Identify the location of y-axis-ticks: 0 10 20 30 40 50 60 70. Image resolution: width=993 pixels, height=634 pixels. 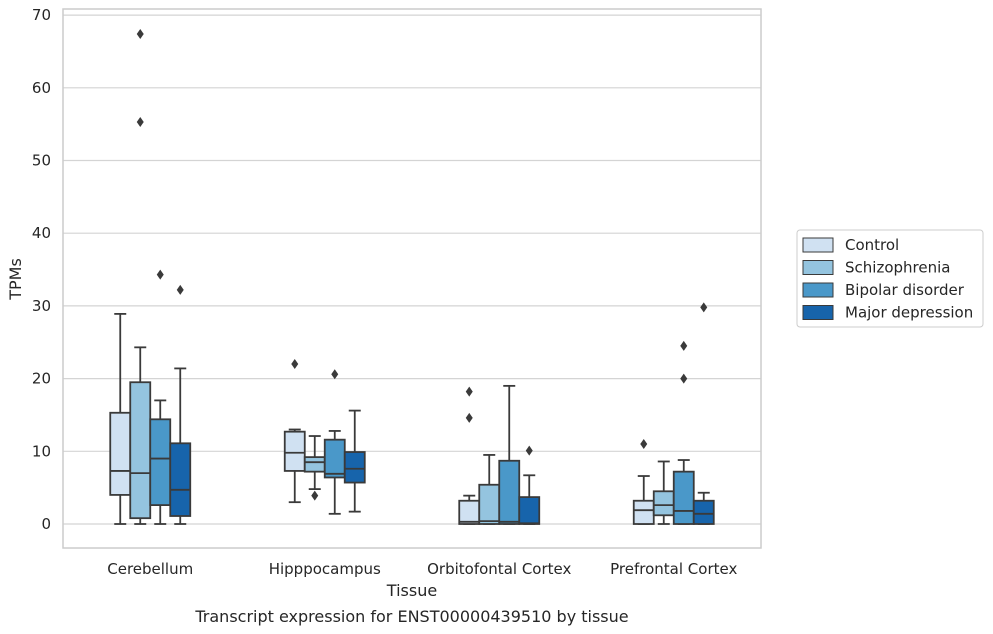
(41, 269).